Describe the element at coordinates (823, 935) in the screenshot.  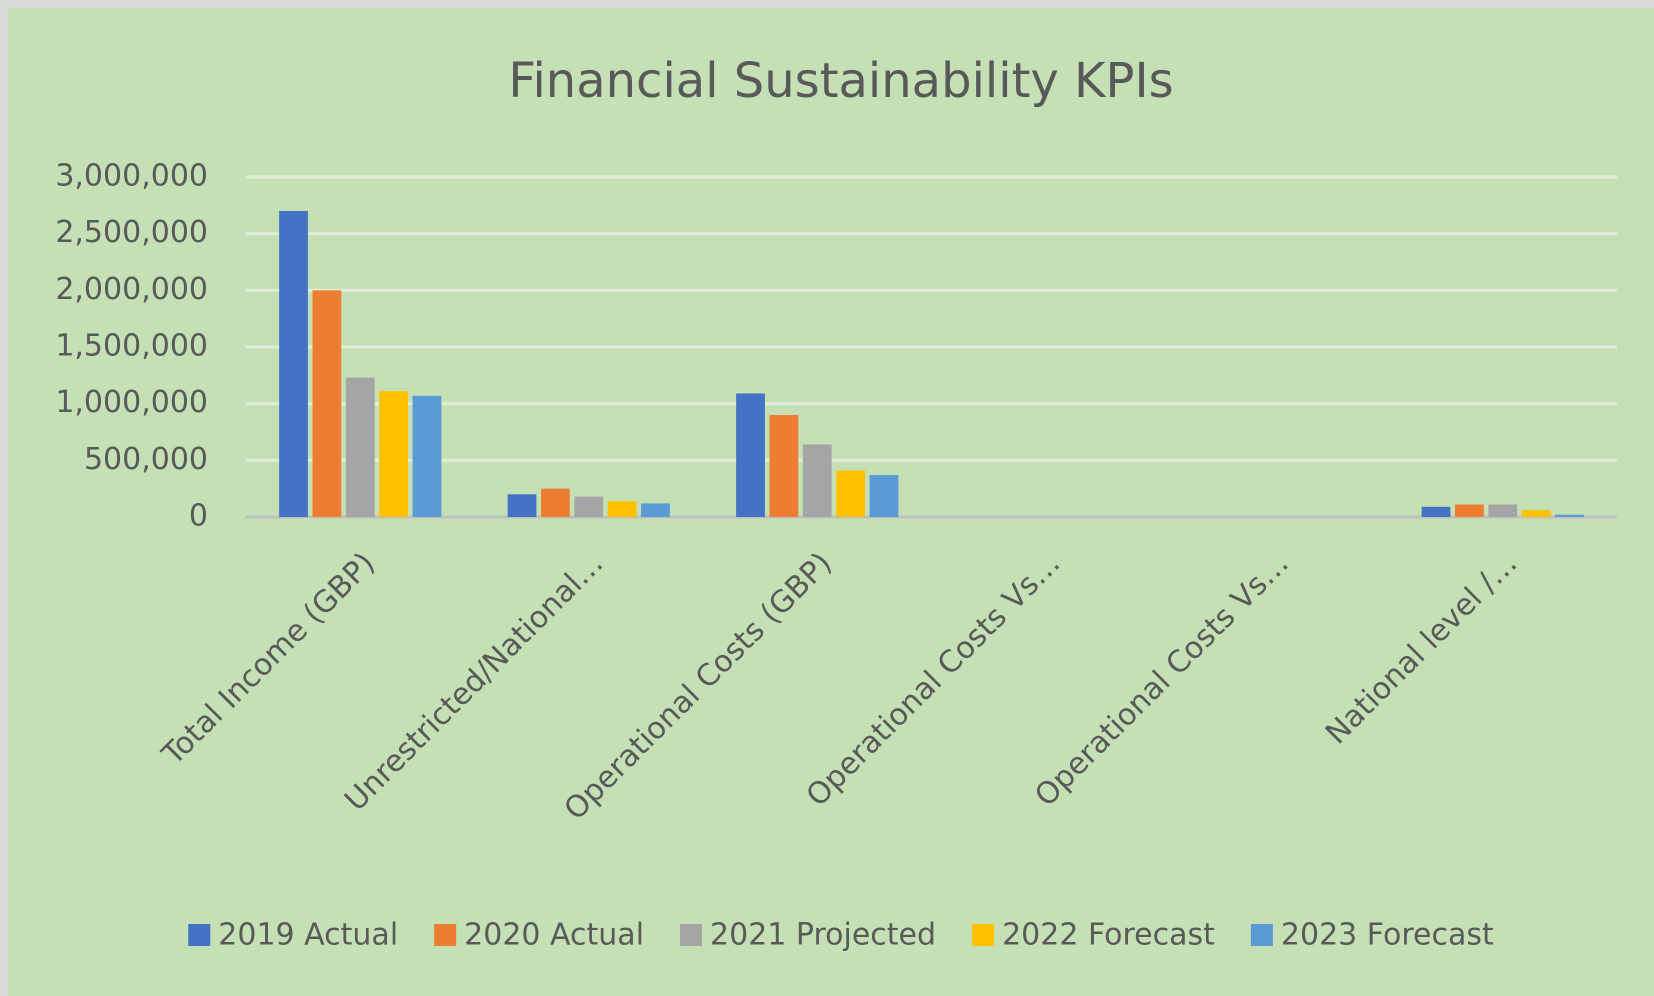
I see `legend-label: 2021 Projected` at that location.